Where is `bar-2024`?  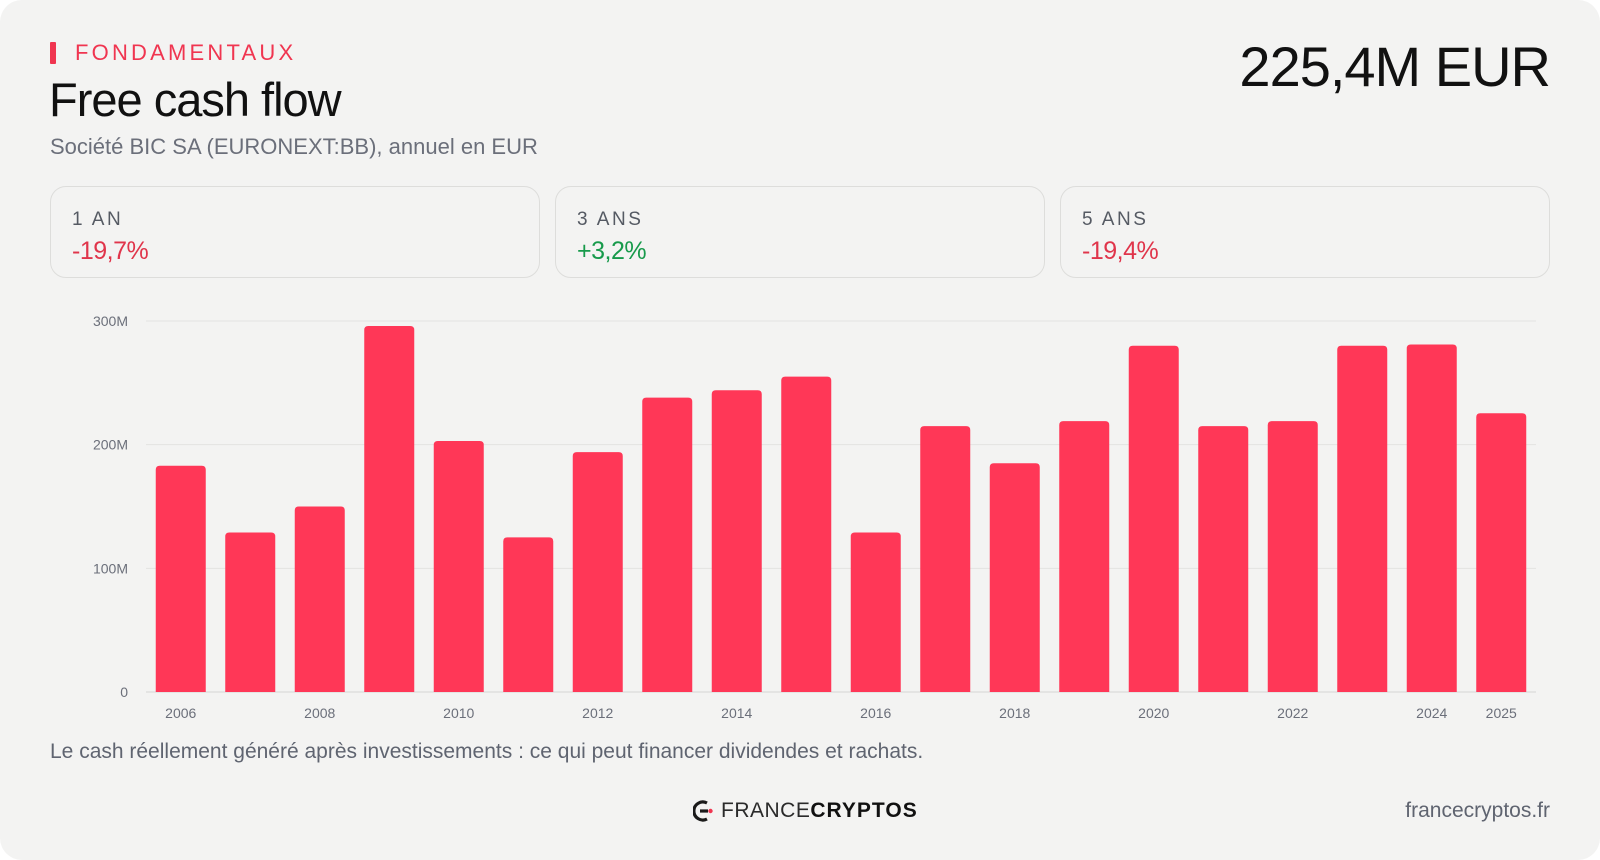 bar-2024 is located at coordinates (1431, 518).